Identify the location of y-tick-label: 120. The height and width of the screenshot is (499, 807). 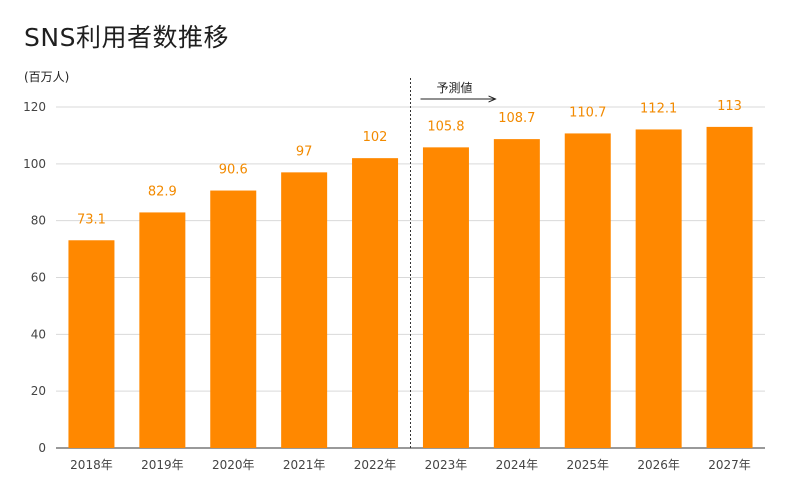
(34, 107).